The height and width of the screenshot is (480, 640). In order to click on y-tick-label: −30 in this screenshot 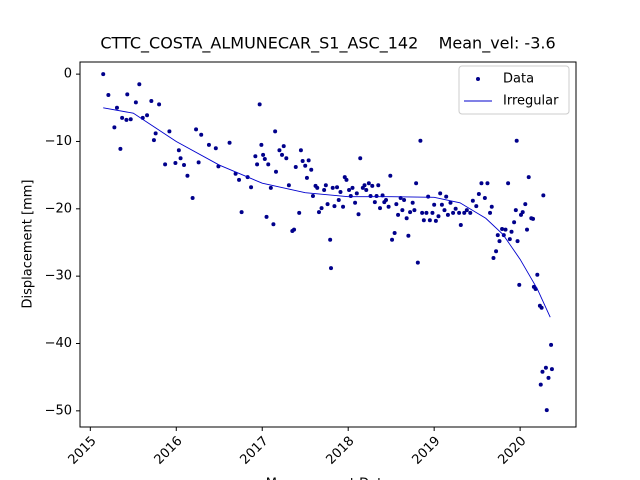, I will do `click(58, 276)`.